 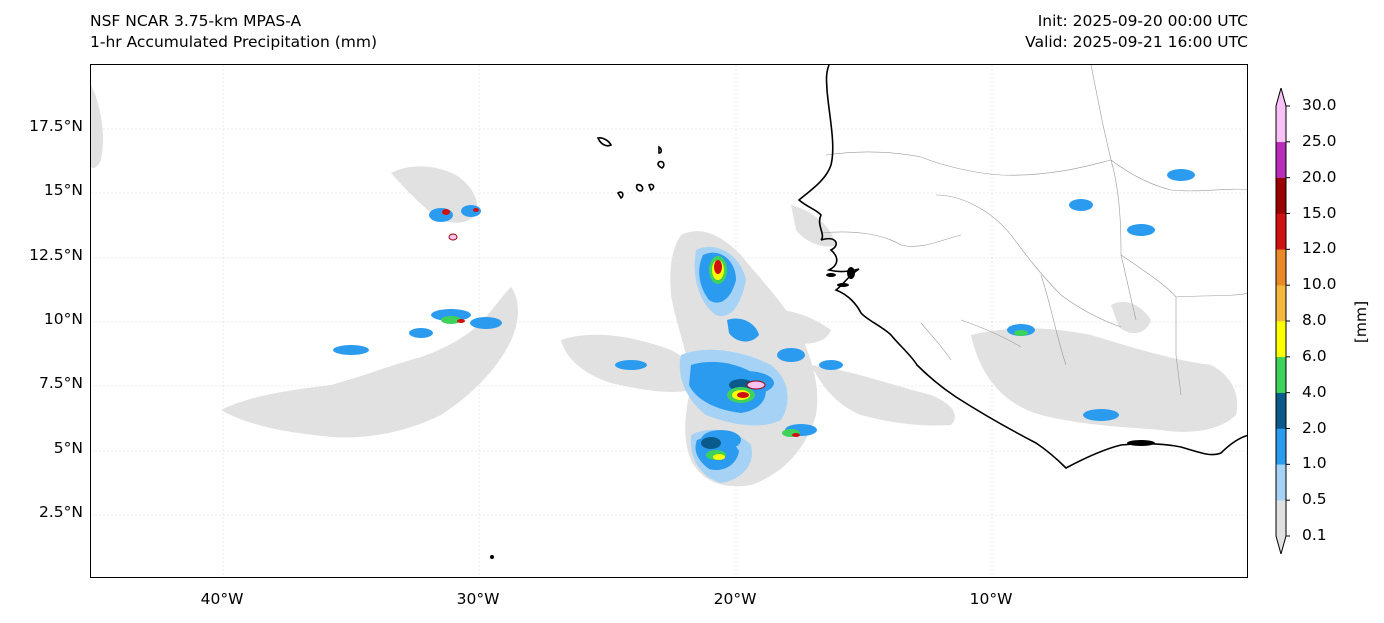 What do you see at coordinates (1319, 176) in the screenshot?
I see `colorbar-tick-label: 20.0` at bounding box center [1319, 176].